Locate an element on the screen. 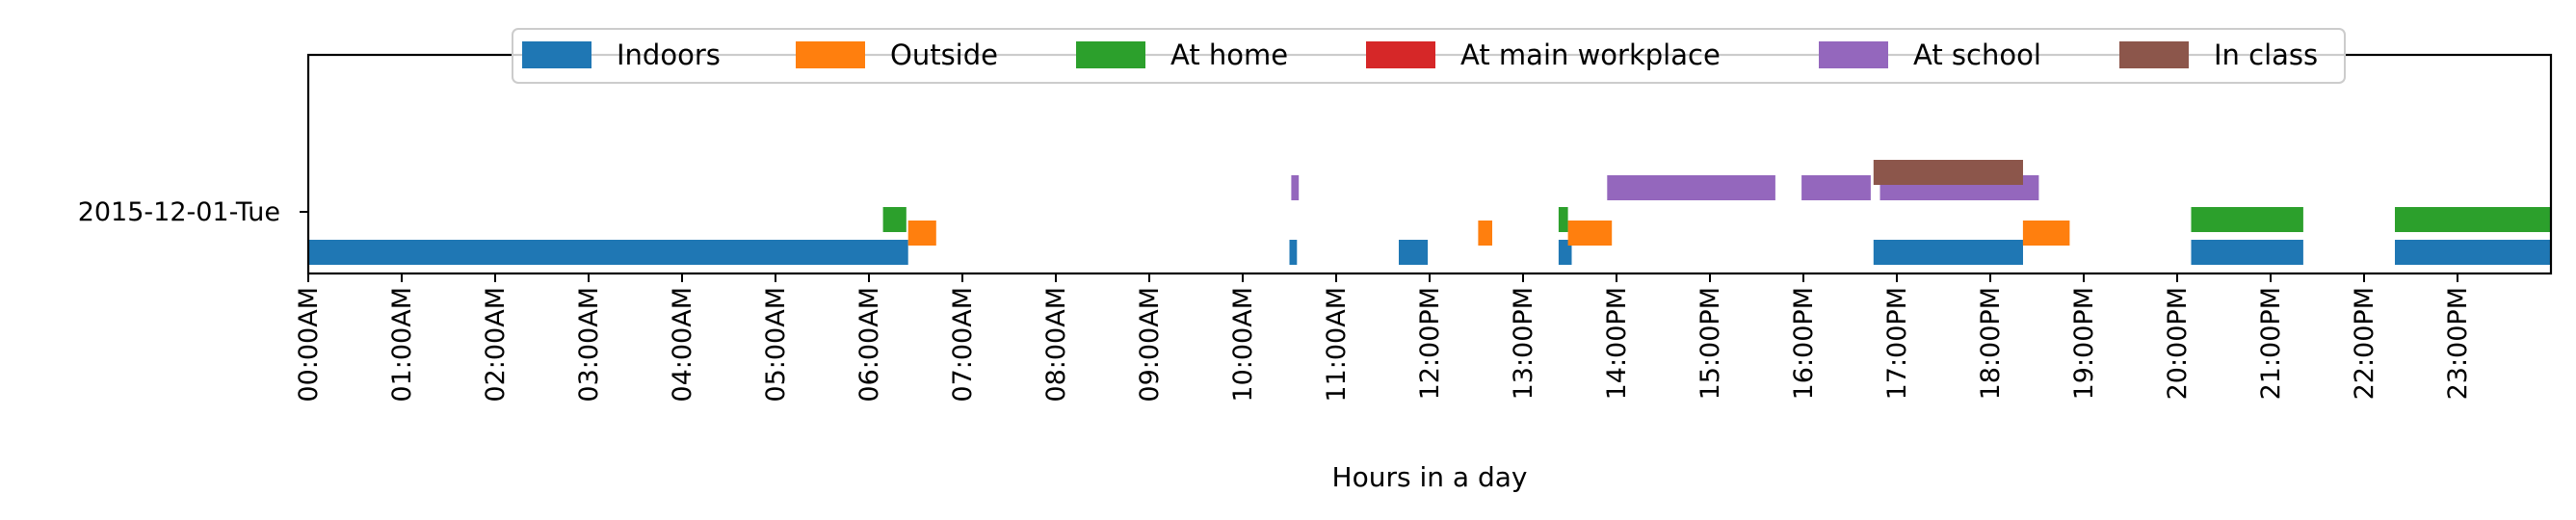 Image resolution: width=2576 pixels, height=520 pixels. bar-in-class is located at coordinates (1948, 172).